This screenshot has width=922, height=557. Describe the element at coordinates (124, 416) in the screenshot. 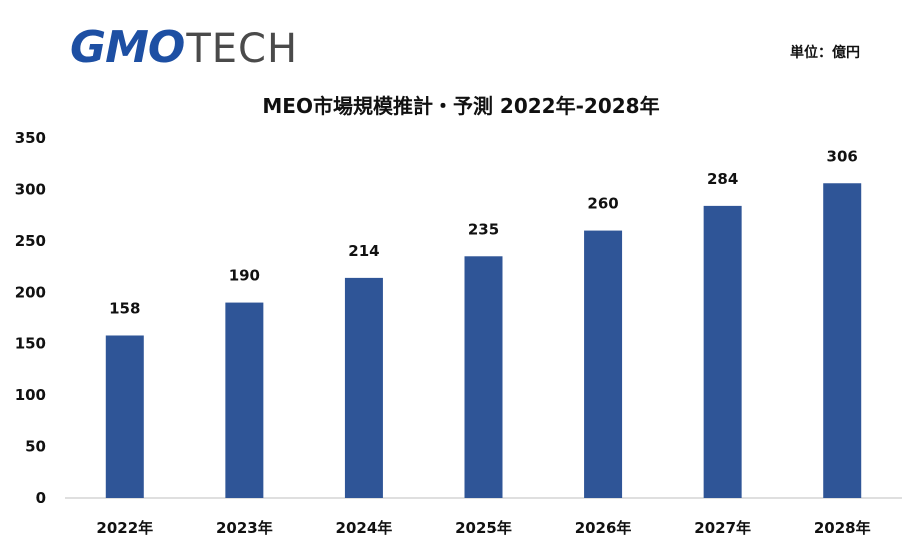

I see `bar-2022年` at that location.